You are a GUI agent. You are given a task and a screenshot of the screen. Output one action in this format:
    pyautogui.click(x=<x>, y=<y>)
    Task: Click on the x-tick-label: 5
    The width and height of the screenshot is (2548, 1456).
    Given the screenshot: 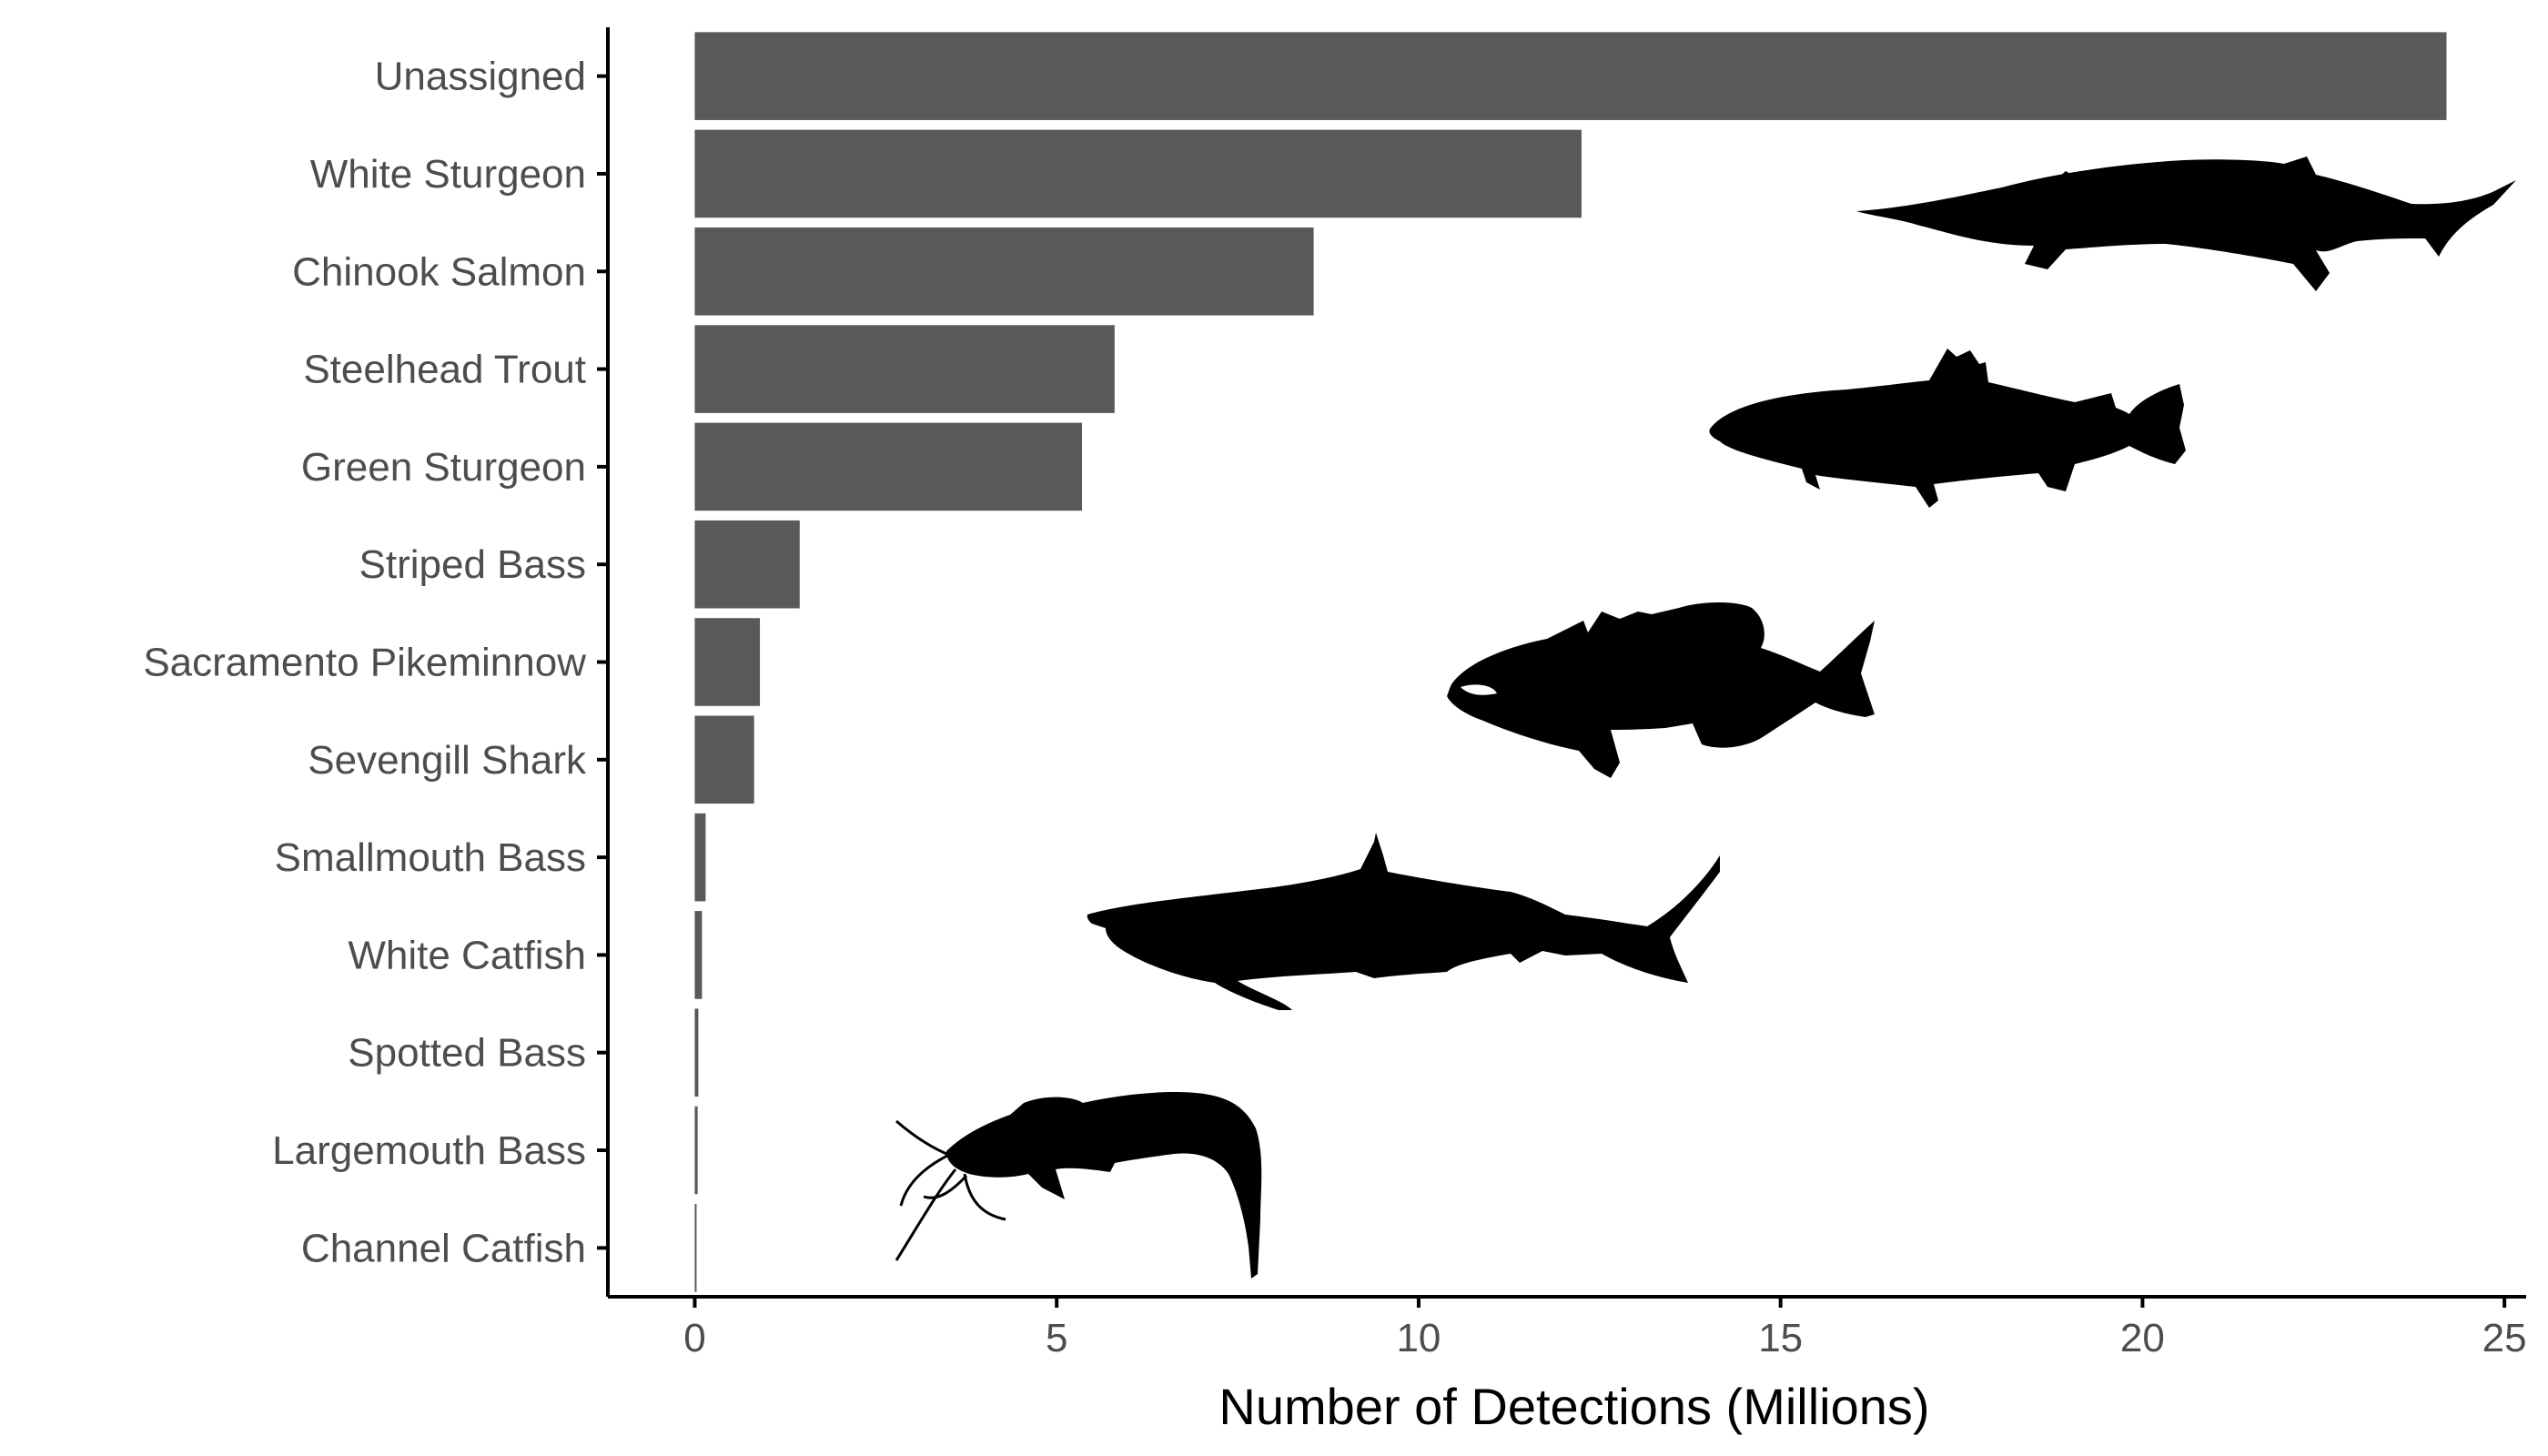 What is the action you would take?
    pyautogui.click(x=1057, y=1338)
    